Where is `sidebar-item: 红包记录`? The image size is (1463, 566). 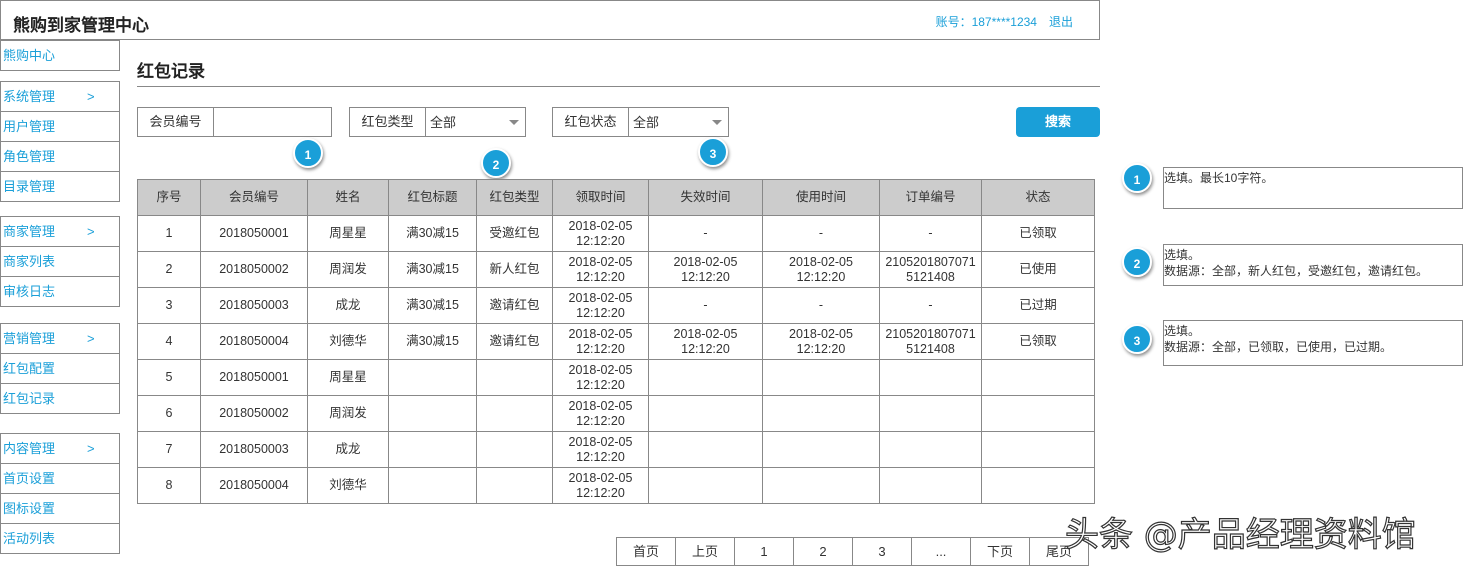 sidebar-item: 红包记录 is located at coordinates (60, 398).